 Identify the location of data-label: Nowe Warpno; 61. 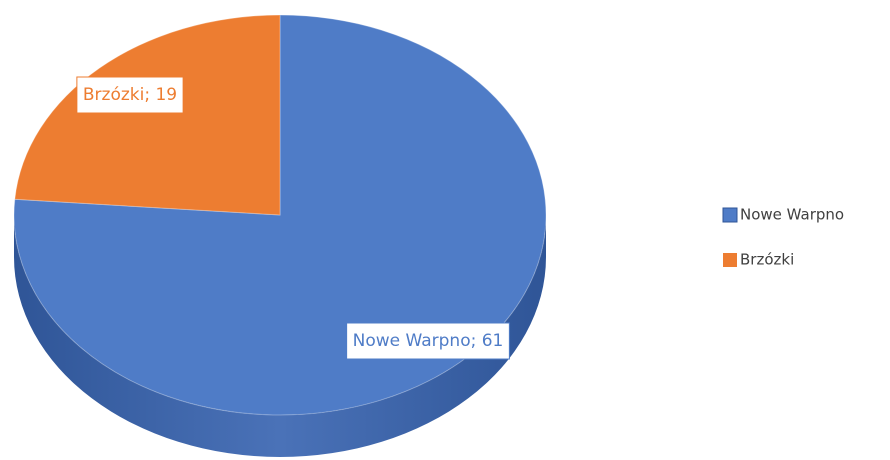
(428, 341).